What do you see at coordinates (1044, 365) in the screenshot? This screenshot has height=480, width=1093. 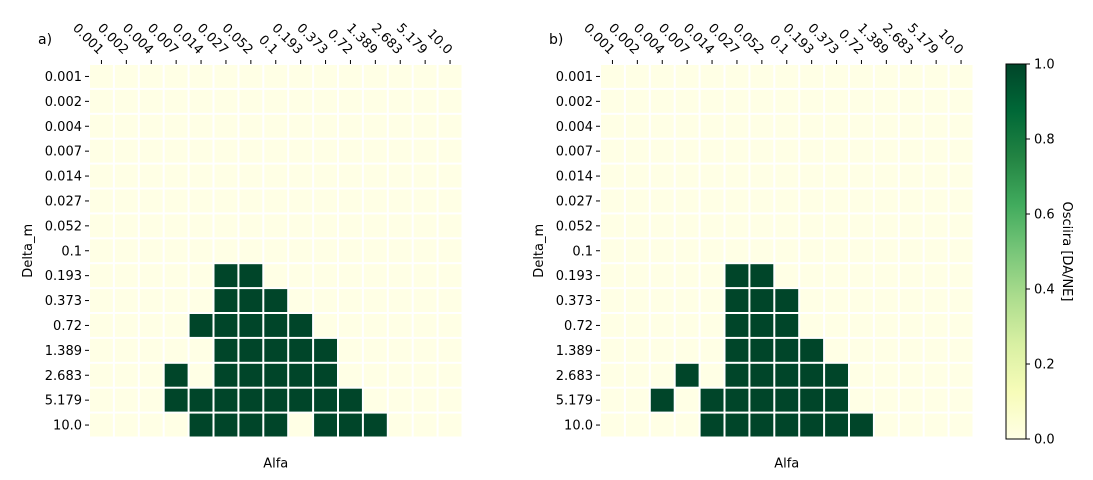 I see `colorbar-tick-label: 0.2` at bounding box center [1044, 365].